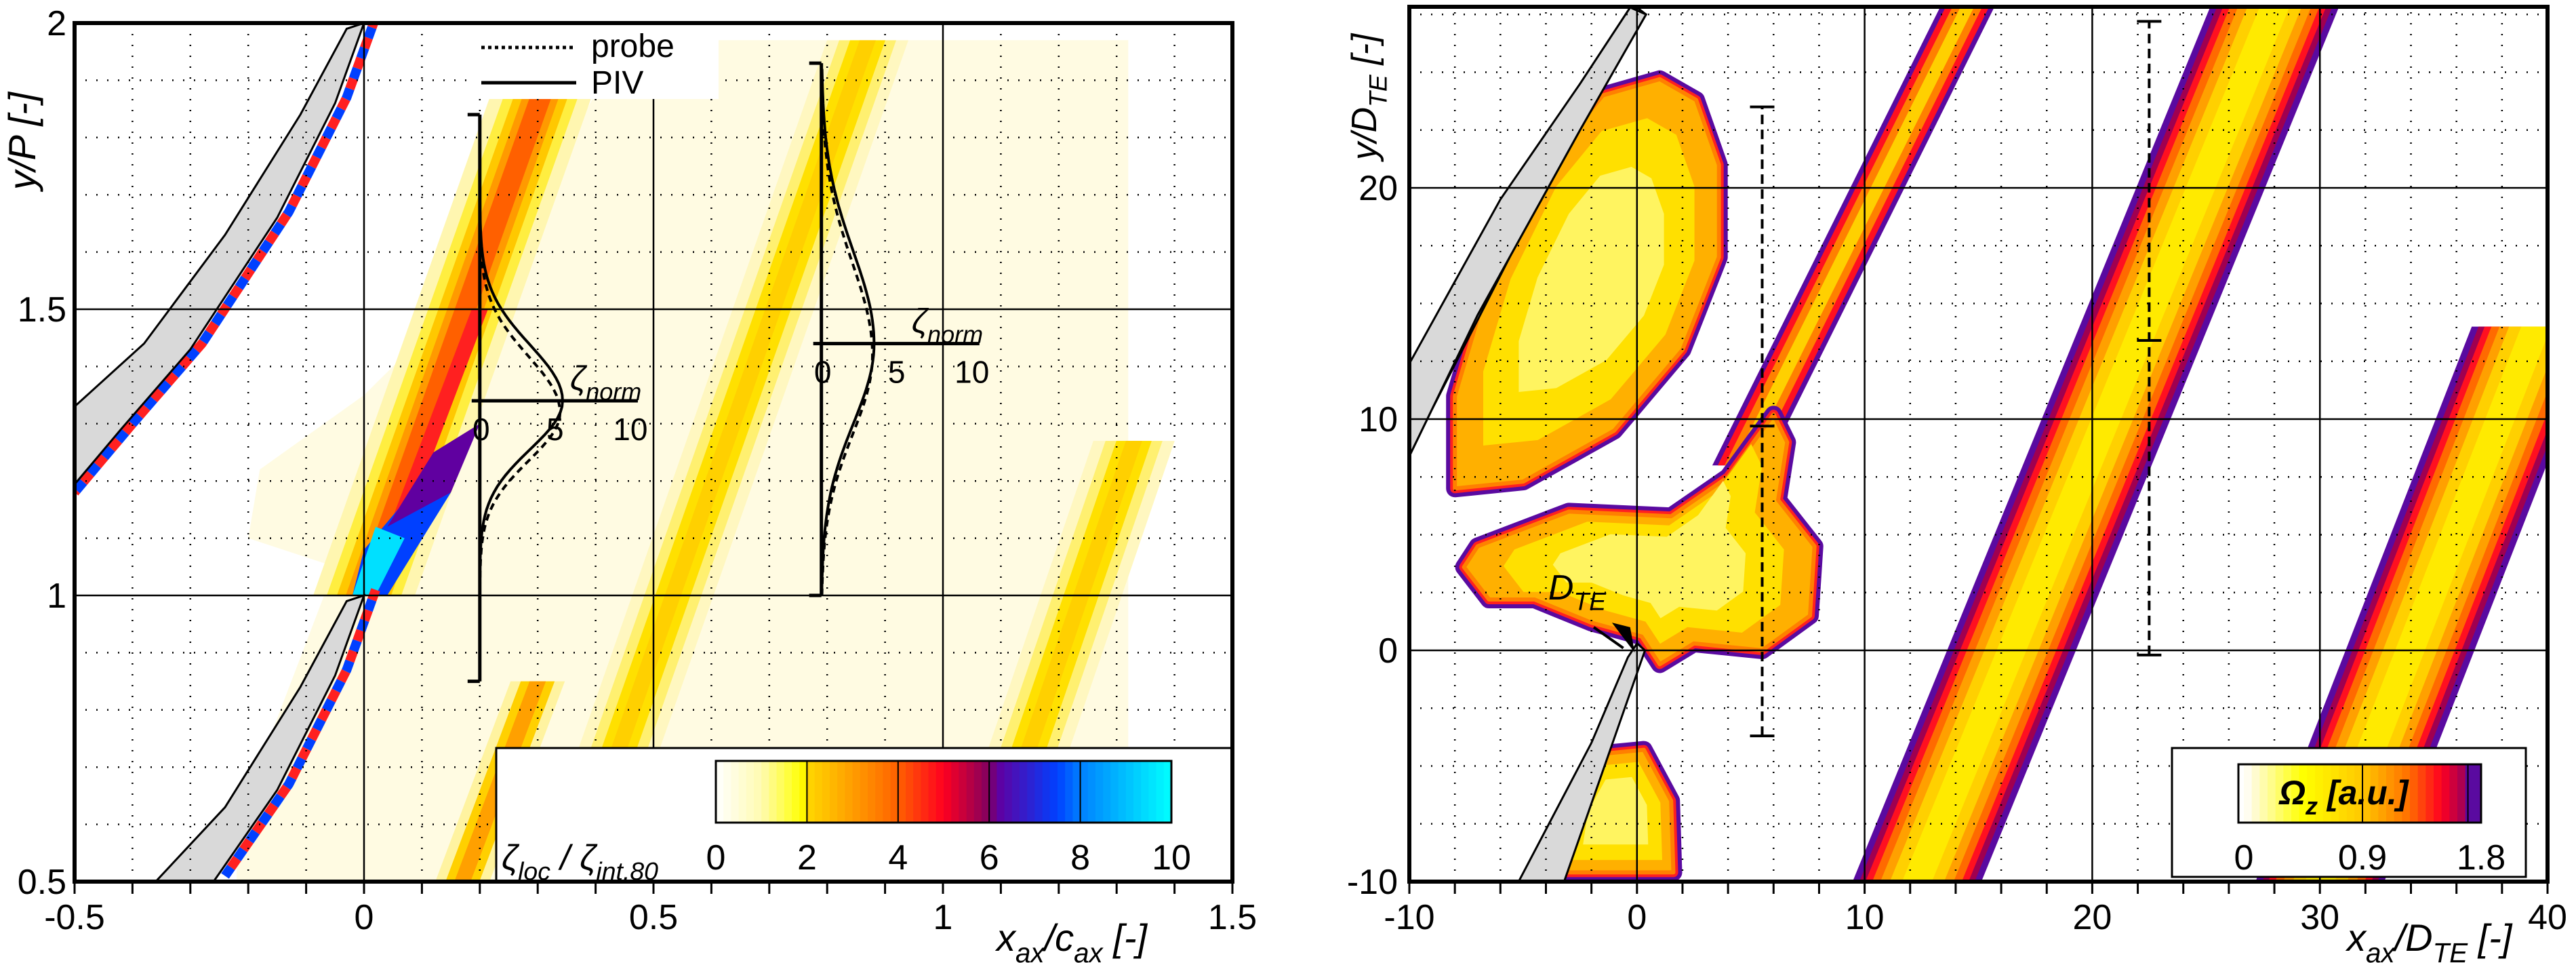 The width and height of the screenshot is (2576, 963). Describe the element at coordinates (433, 475) in the screenshot. I see `wake-core-high` at that location.